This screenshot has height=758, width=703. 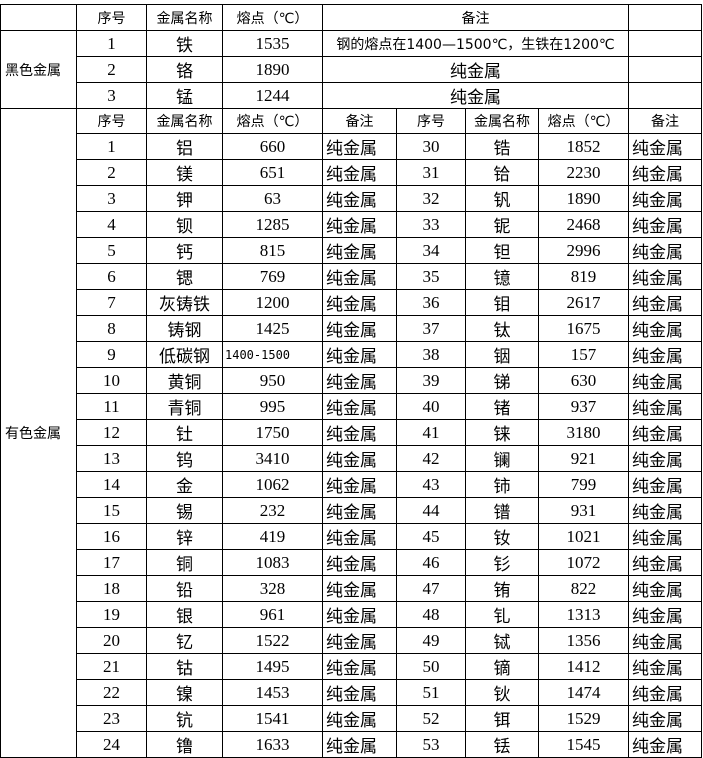 What do you see at coordinates (184, 250) in the screenshot?
I see `metal-name-cell: 钙` at bounding box center [184, 250].